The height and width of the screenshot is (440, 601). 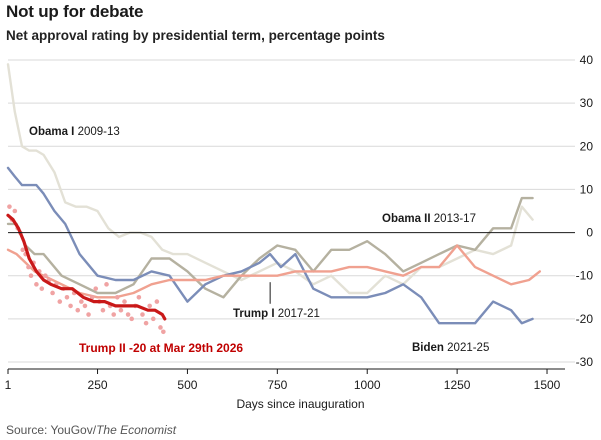 I want to click on annotation-obama1: Obama I 2009-13, so click(x=74, y=132).